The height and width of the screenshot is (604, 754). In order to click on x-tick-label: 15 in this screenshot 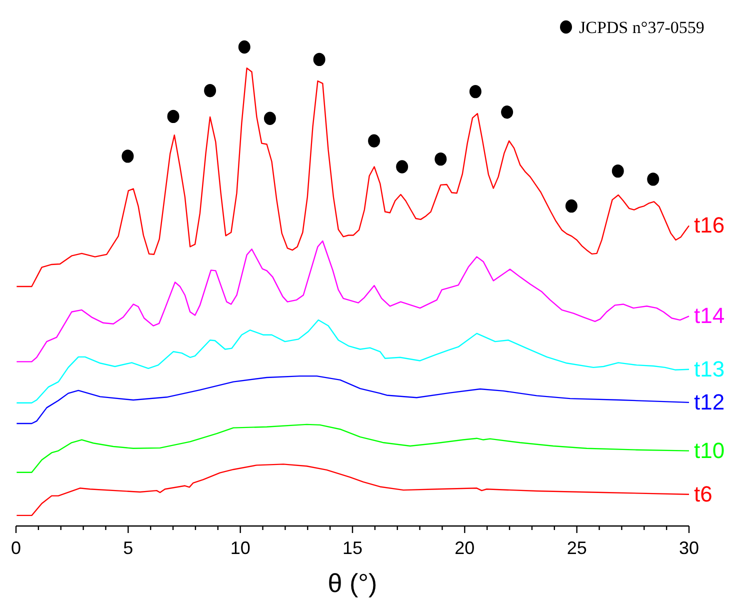, I will do `click(352, 548)`.